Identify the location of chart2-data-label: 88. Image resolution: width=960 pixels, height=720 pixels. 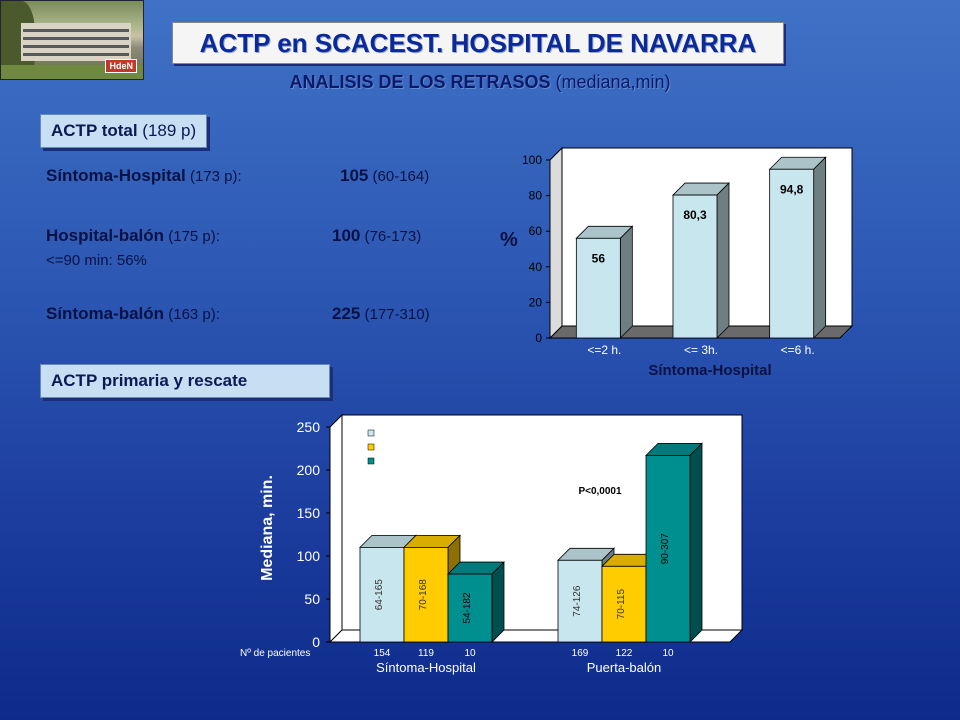
(630, 545).